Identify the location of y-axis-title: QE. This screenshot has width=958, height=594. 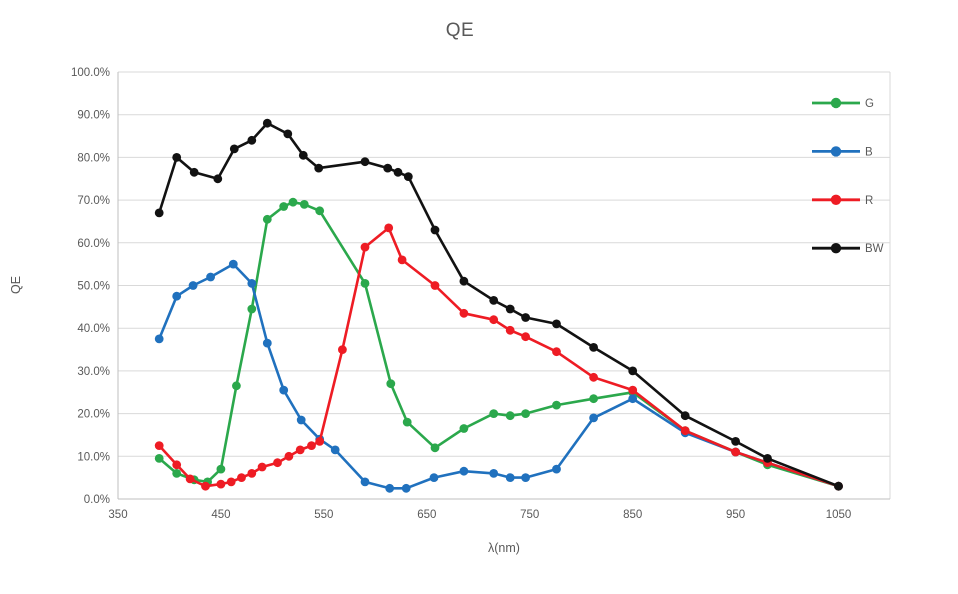
(16, 285).